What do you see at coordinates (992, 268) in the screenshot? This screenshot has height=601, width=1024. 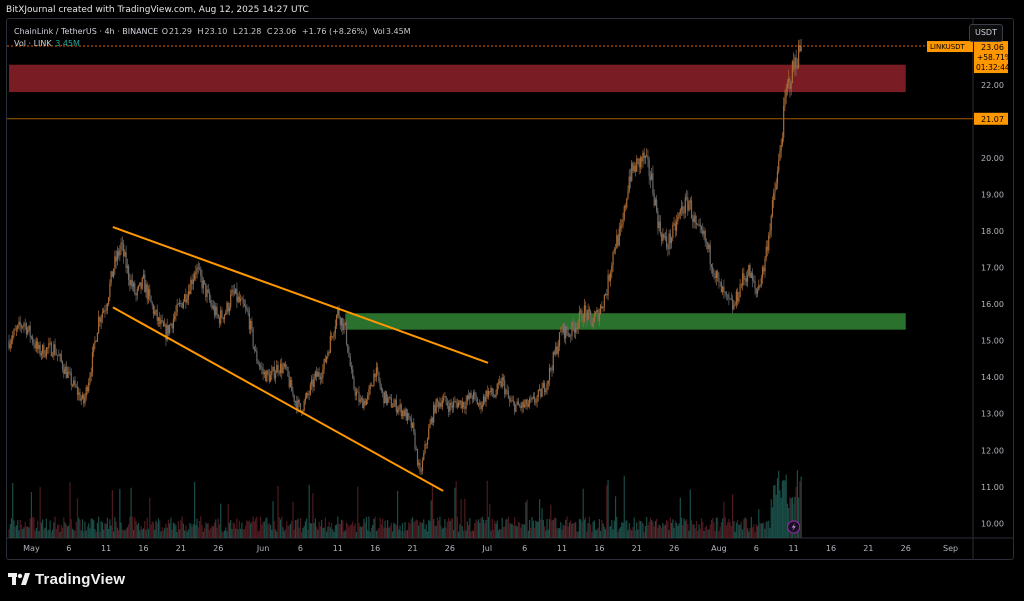 I see `y-tick-label: 17.00` at bounding box center [992, 268].